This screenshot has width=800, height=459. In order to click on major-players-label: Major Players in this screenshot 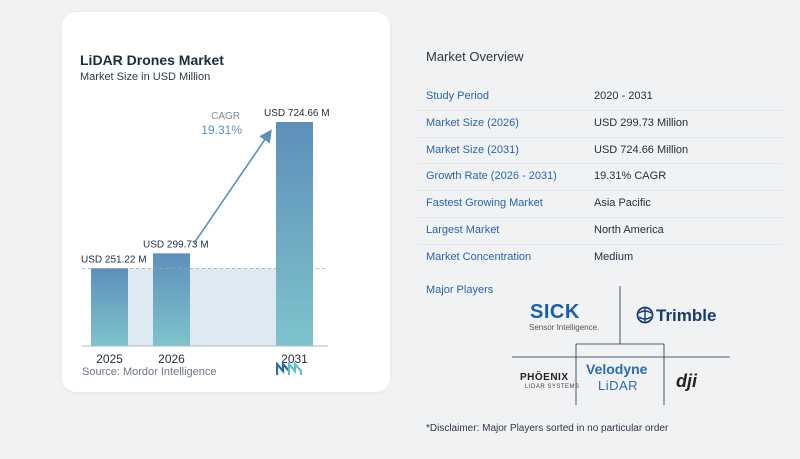, I will do `click(460, 290)`.